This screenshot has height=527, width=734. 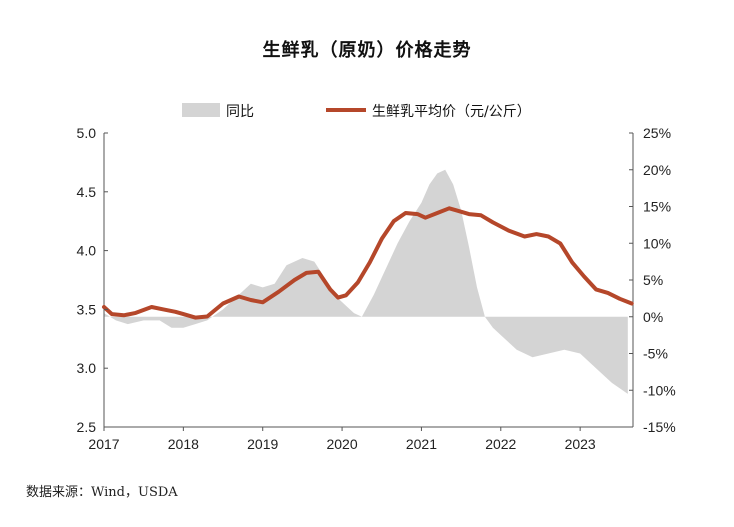 I want to click on right-tick-label: 25%, so click(x=657, y=133).